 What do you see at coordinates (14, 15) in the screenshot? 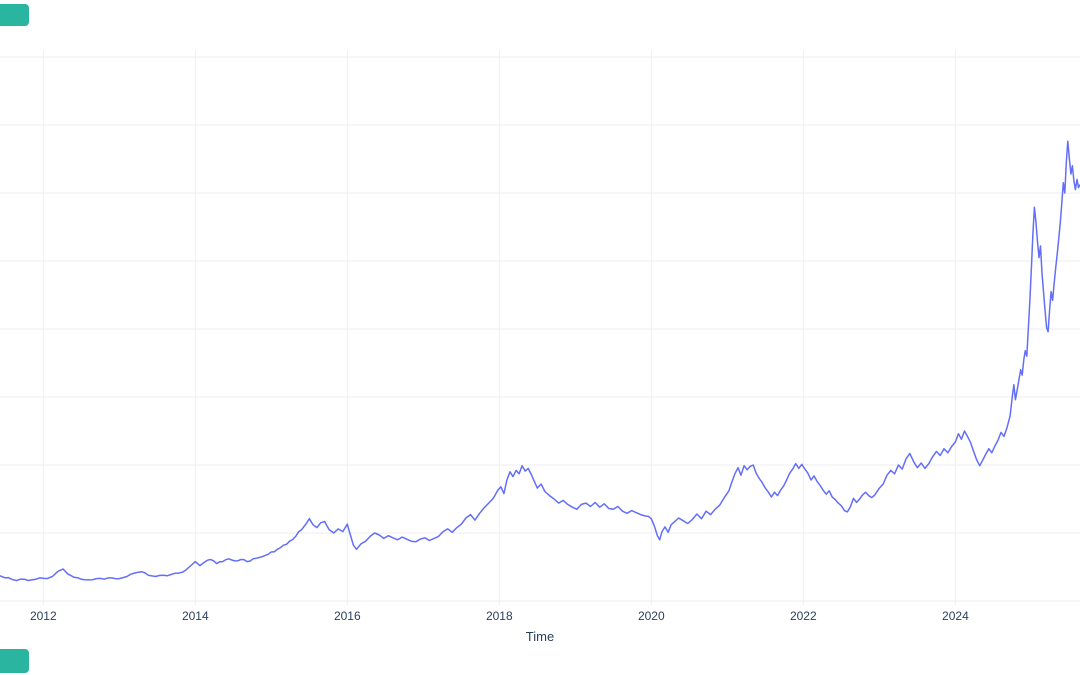
I see `cropped-button-top-left` at bounding box center [14, 15].